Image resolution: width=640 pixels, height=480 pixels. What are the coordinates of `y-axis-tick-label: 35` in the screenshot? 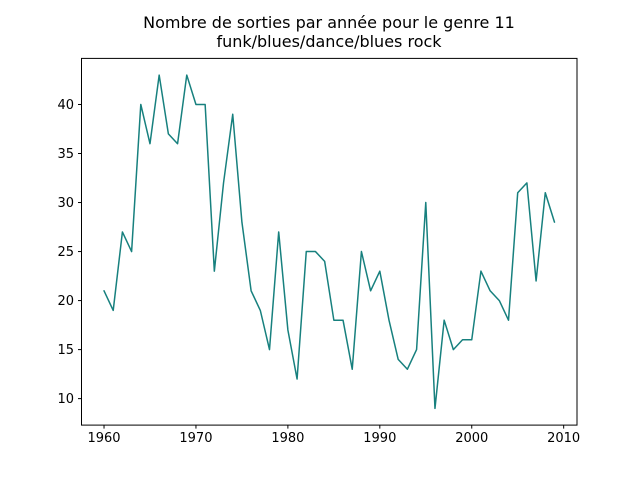 It's located at (65, 154).